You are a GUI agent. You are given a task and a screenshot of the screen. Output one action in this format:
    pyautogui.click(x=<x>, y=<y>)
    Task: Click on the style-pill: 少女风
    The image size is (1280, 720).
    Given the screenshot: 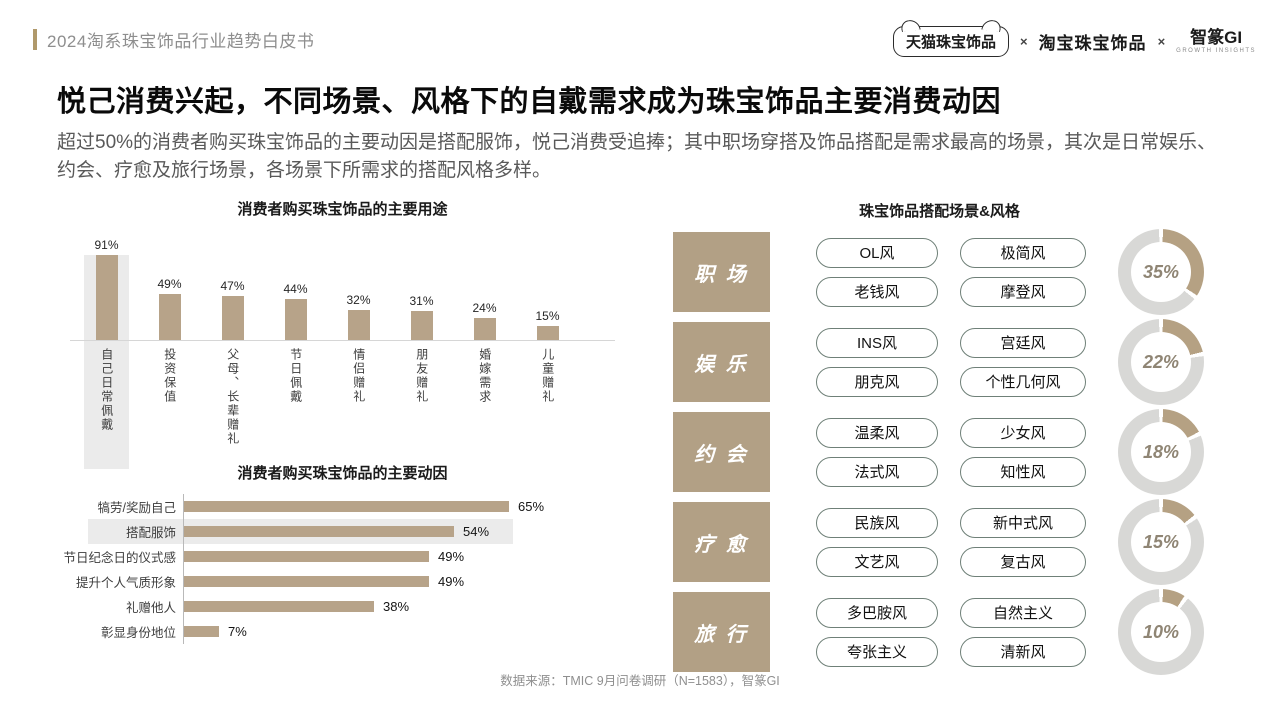 What is the action you would take?
    pyautogui.click(x=1023, y=432)
    